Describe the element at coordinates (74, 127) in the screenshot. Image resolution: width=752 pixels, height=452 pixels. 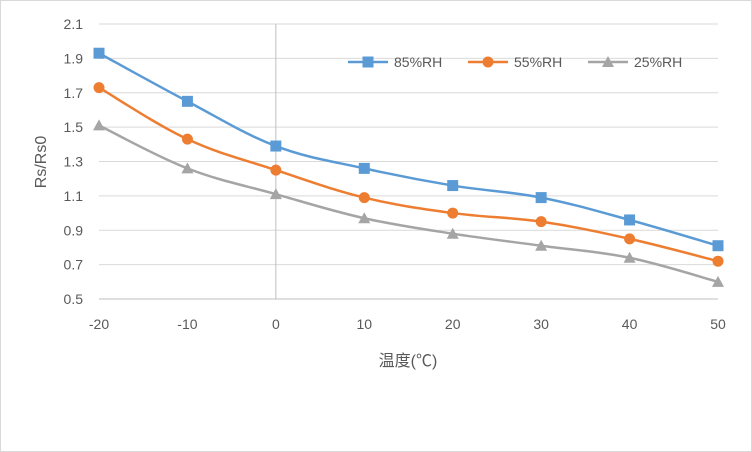
I see `y-tick-label: 1.5` at that location.